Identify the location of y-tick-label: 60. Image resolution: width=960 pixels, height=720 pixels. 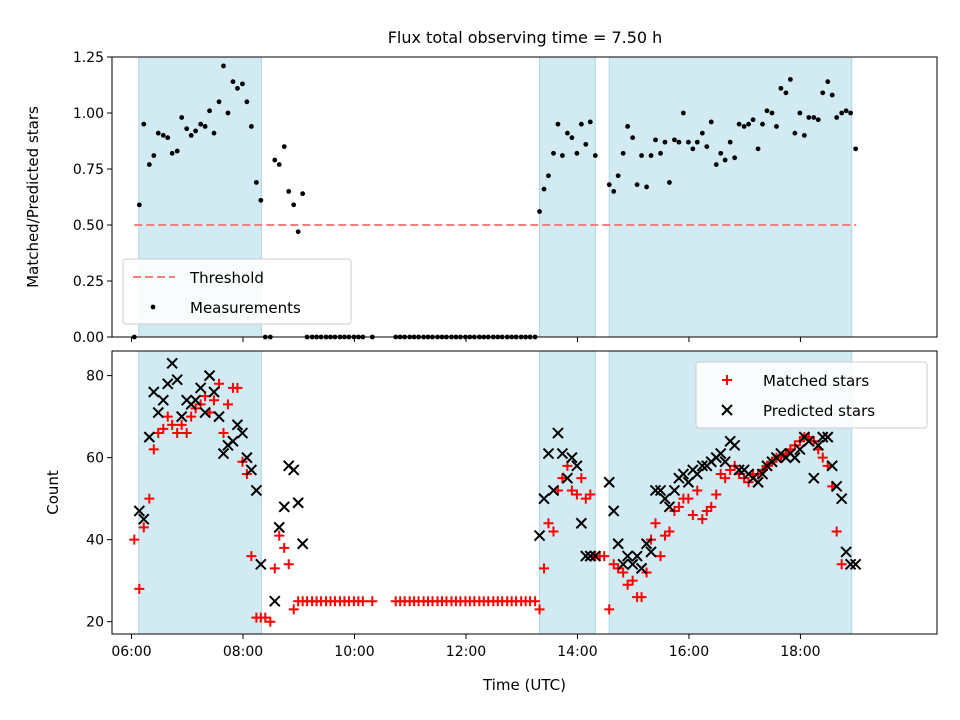
(95, 459).